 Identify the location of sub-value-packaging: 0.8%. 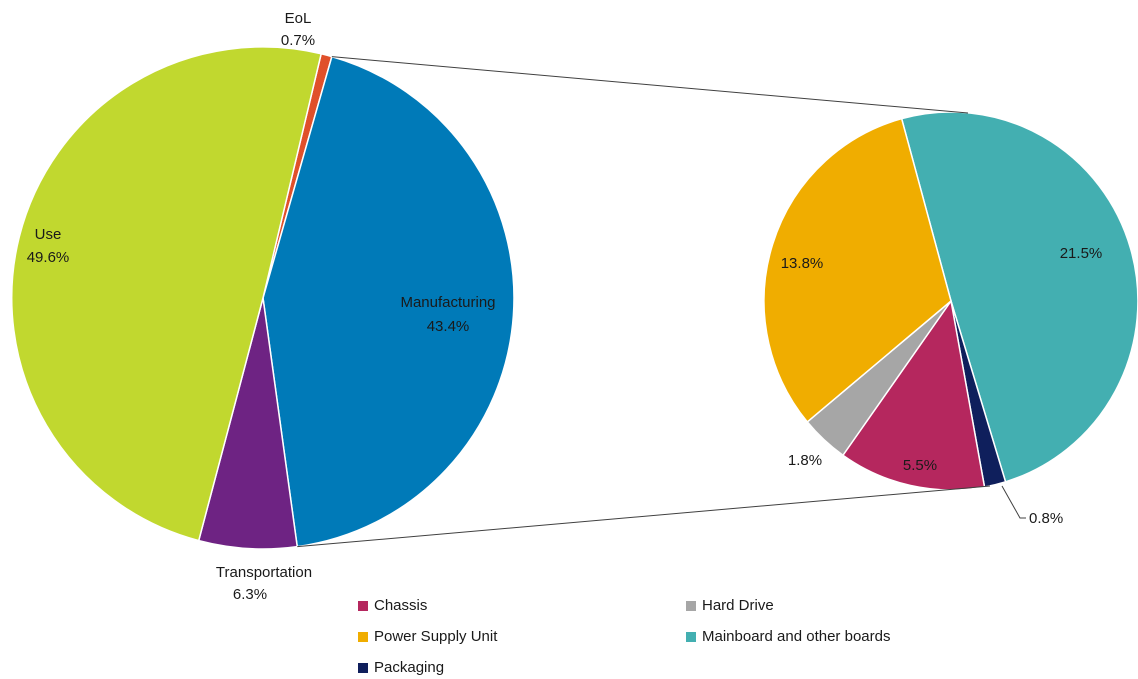
(1046, 518).